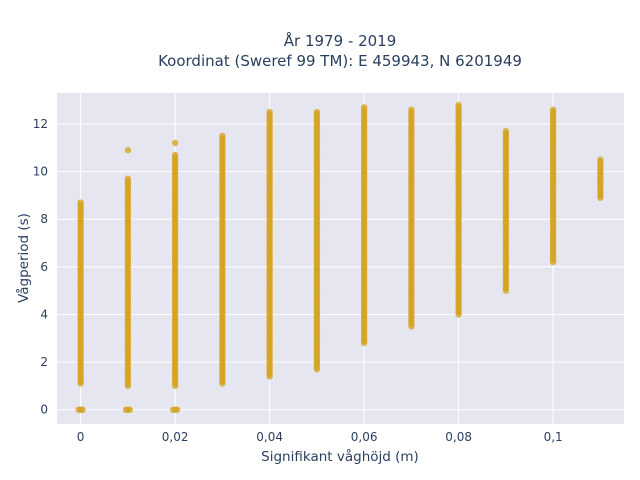 This screenshot has height=480, width=640. Describe the element at coordinates (44, 267) in the screenshot. I see `y-tick-label: 6` at that location.